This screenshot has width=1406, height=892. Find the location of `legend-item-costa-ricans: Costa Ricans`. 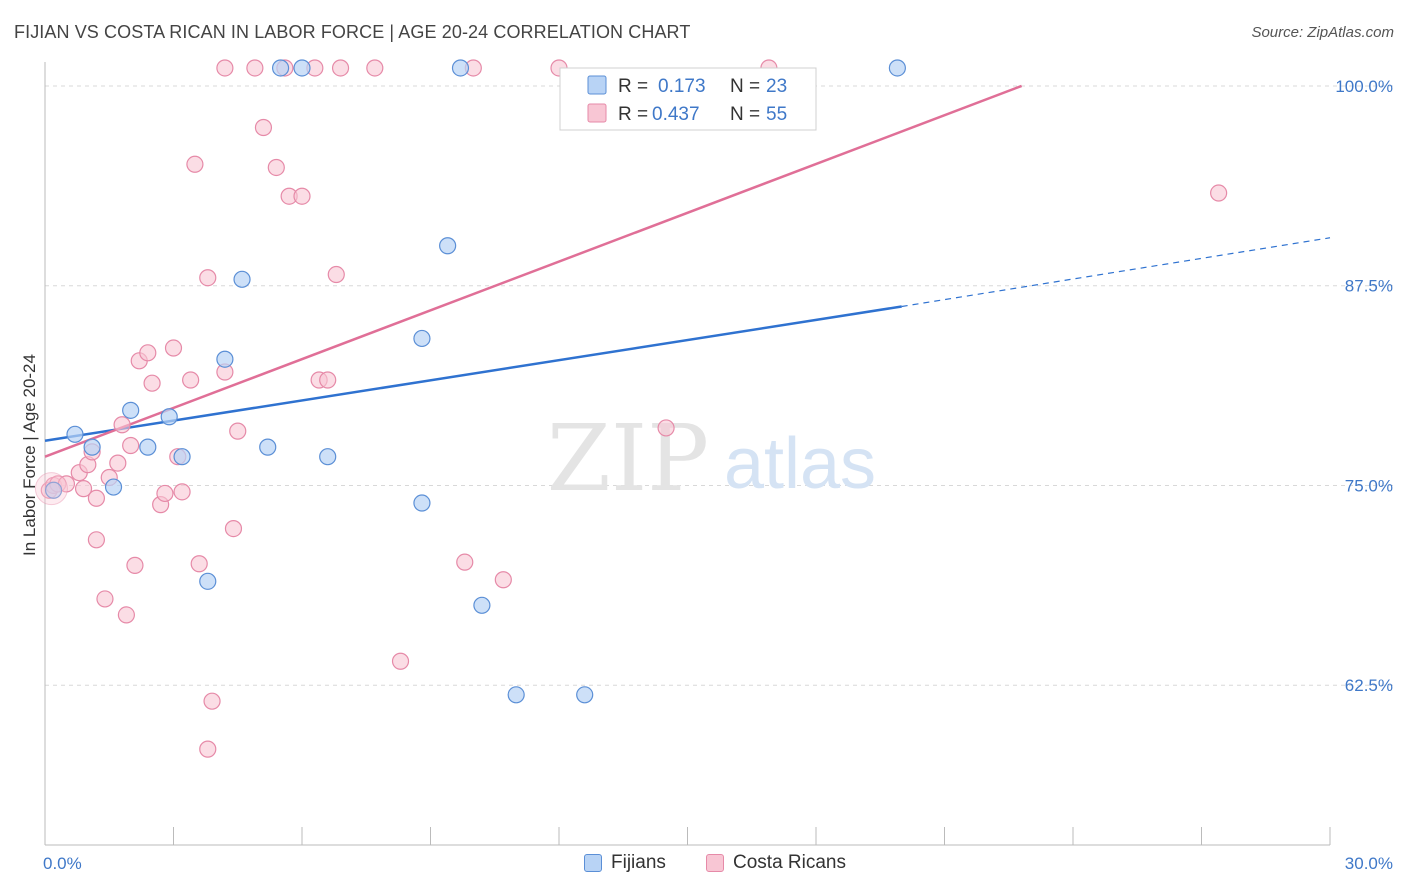

legend-item-costa-ricans: Costa Ricans is located at coordinates (776, 863).